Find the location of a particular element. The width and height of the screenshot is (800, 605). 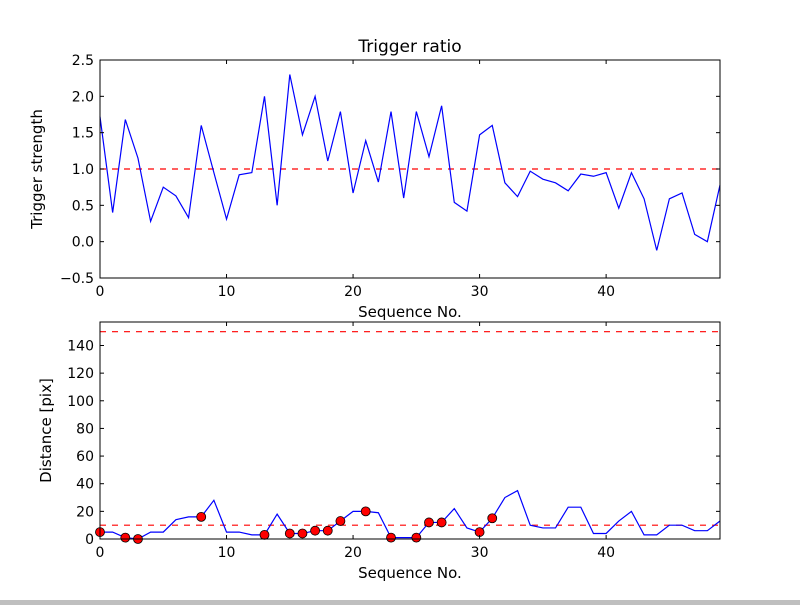

y-tick-label: 60 is located at coordinates (85, 457).